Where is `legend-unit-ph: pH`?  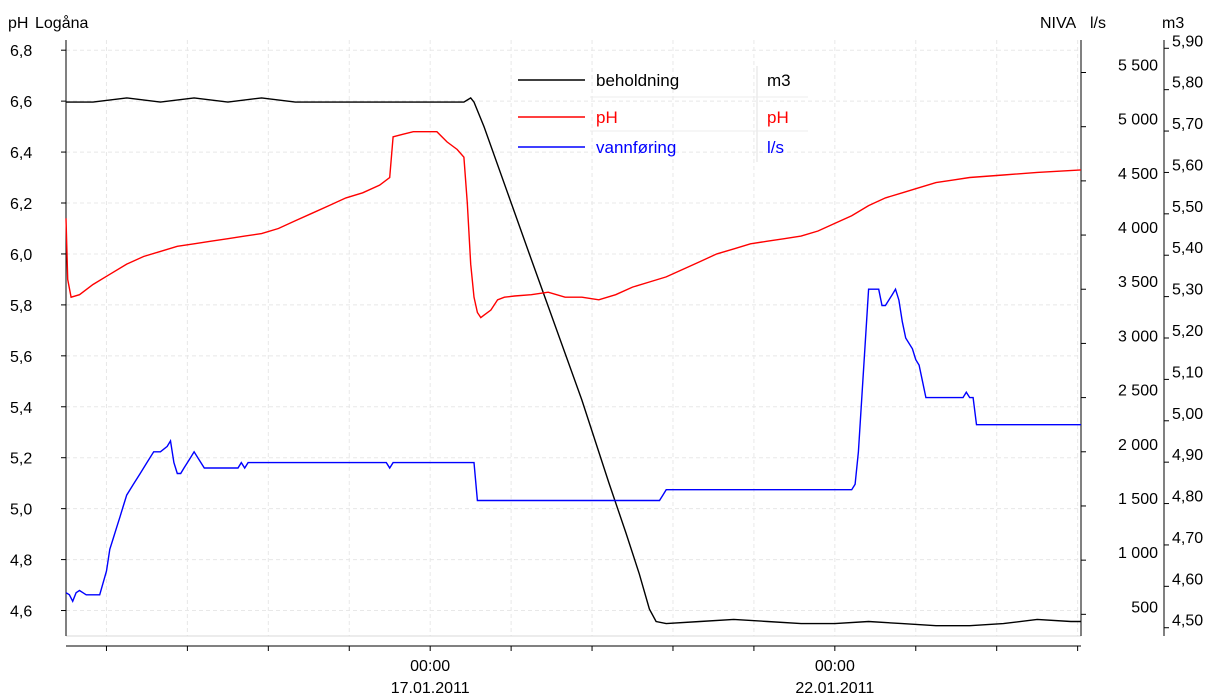
legend-unit-ph: pH is located at coordinates (778, 117).